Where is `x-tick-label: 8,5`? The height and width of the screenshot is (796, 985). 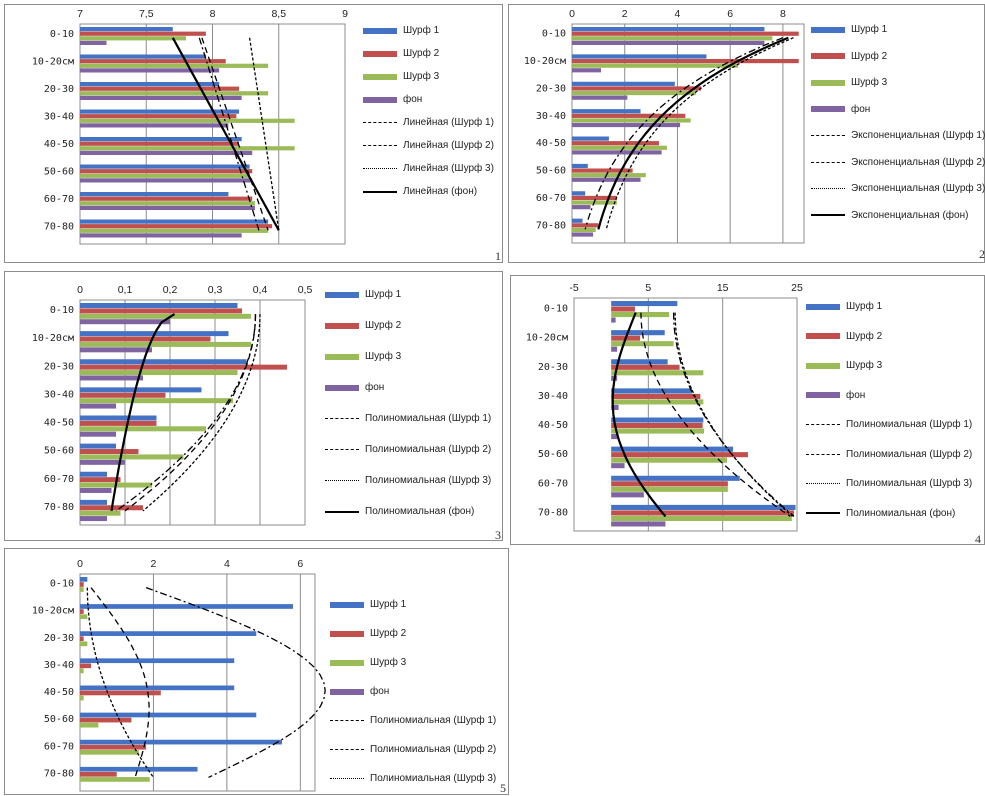 x-tick-label: 8,5 is located at coordinates (278, 14).